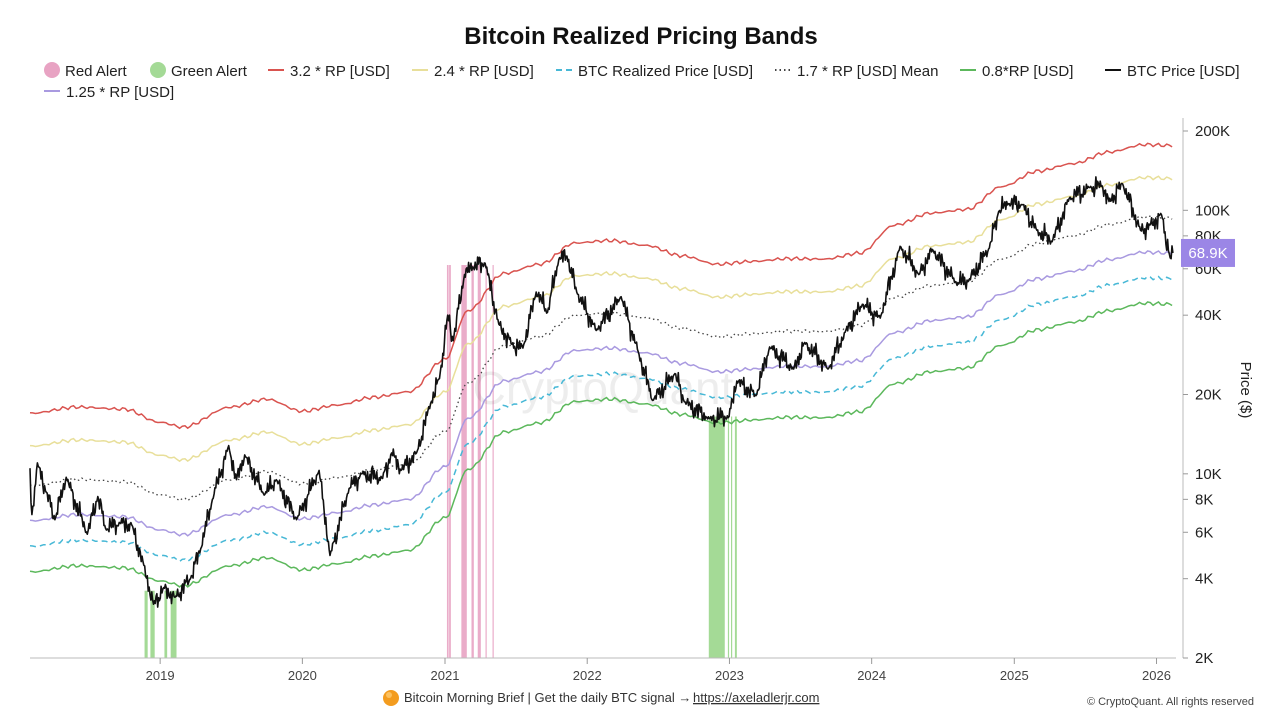  What do you see at coordinates (1212, 210) in the screenshot?
I see `y-tick-label-1: 100K` at bounding box center [1212, 210].